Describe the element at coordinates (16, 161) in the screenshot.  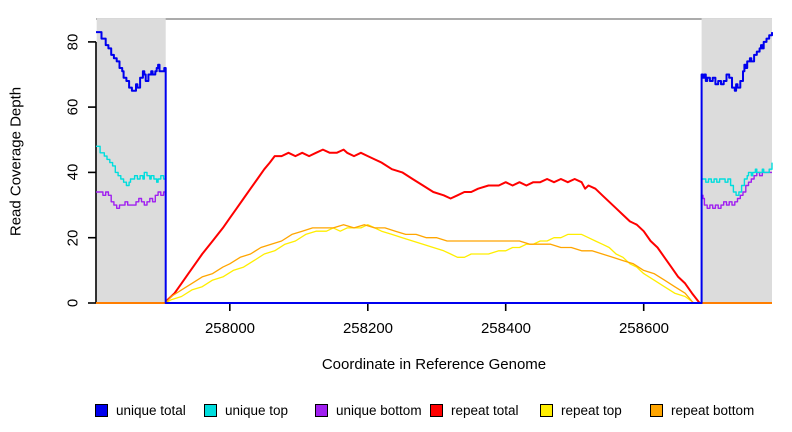
I see `y-axis-title: Read Coverage Depth` at that location.